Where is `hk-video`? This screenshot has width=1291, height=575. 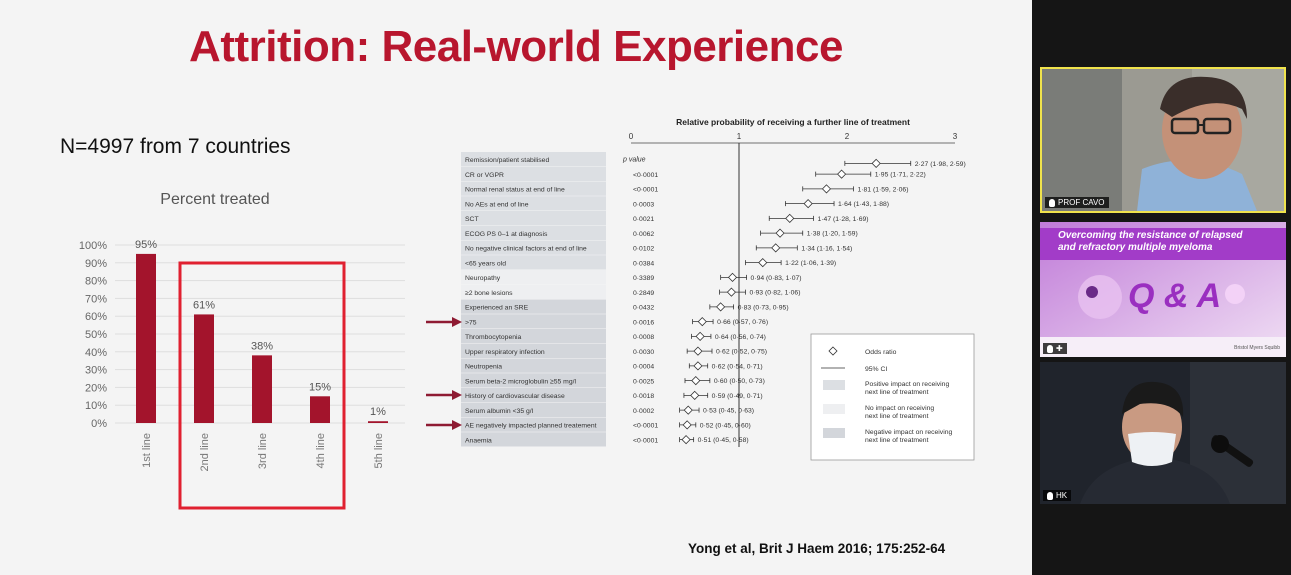 hk-video is located at coordinates (1163, 433).